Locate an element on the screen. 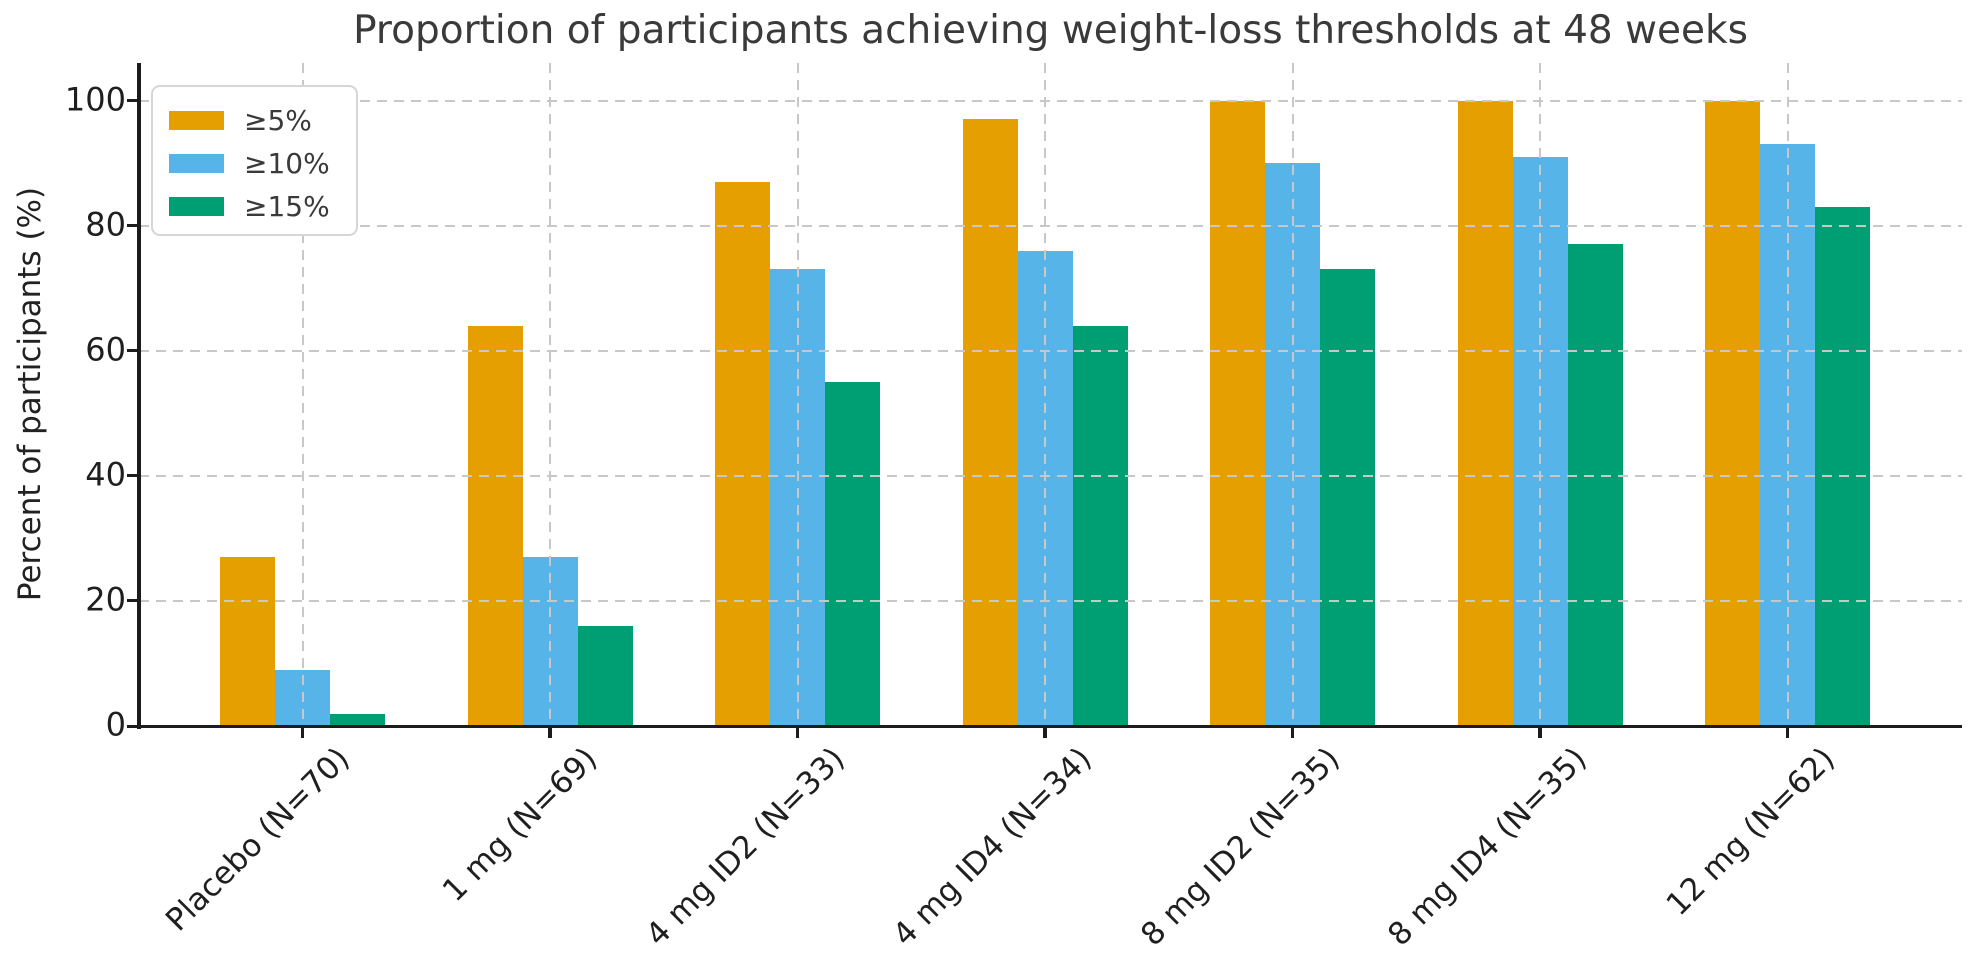 The width and height of the screenshot is (1979, 980). x-tick-label: 8 mg ID4 (N=35) is located at coordinates (1488, 847).